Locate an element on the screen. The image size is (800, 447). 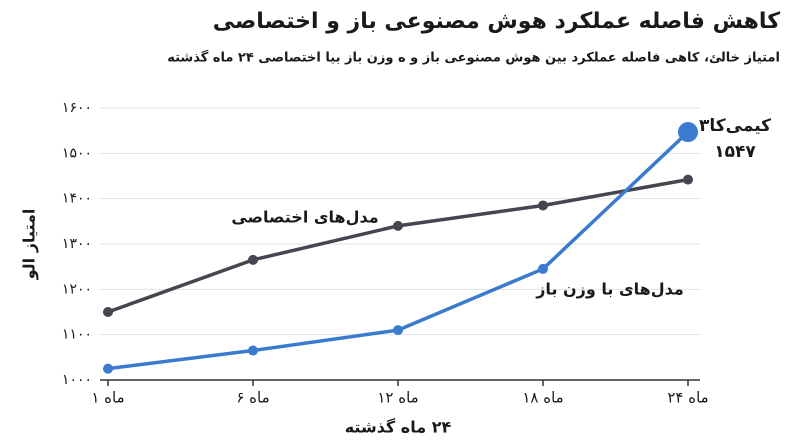
y-tick-label: ۱۶۰۰ is located at coordinates (77, 108).